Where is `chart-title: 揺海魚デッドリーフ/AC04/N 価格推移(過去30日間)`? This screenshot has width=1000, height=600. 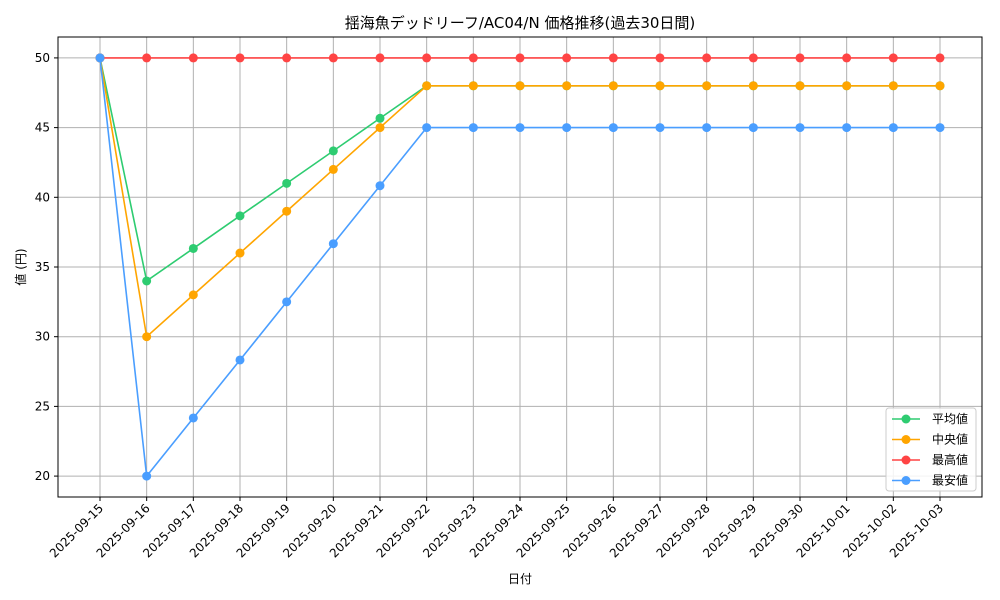
chart-title: 揺海魚デッドリーフ/AC04/N 価格推移(過去30日間) is located at coordinates (520, 23).